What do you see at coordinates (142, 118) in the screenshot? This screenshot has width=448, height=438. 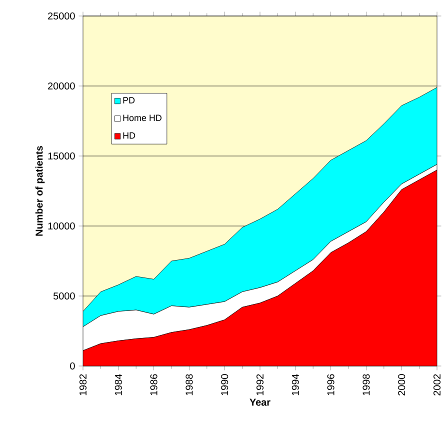 I see `legend-label: Home HD` at bounding box center [142, 118].